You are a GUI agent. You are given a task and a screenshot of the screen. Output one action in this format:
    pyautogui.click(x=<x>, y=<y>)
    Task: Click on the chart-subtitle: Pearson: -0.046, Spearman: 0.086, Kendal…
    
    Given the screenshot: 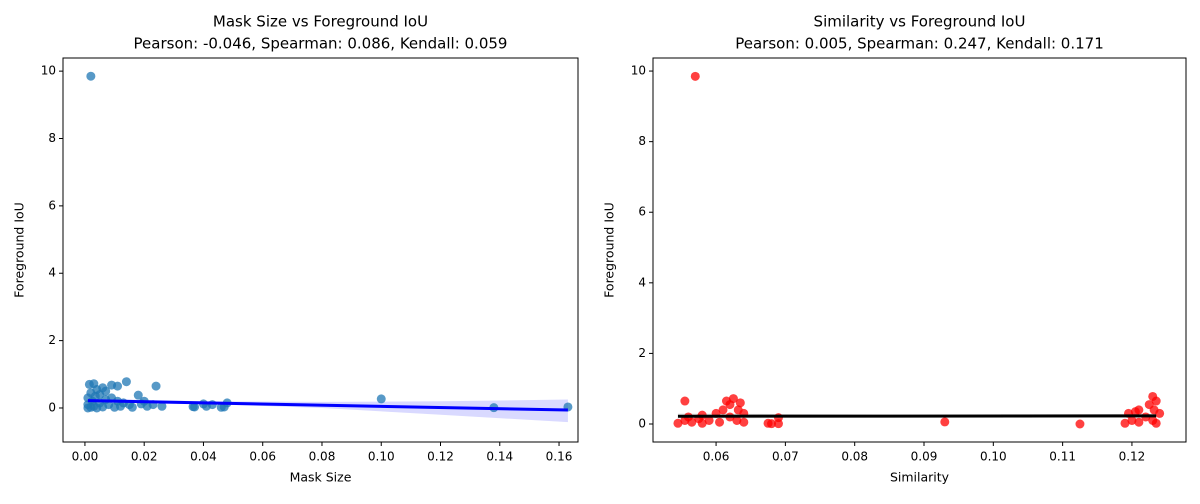 What is the action you would take?
    pyautogui.click(x=321, y=44)
    